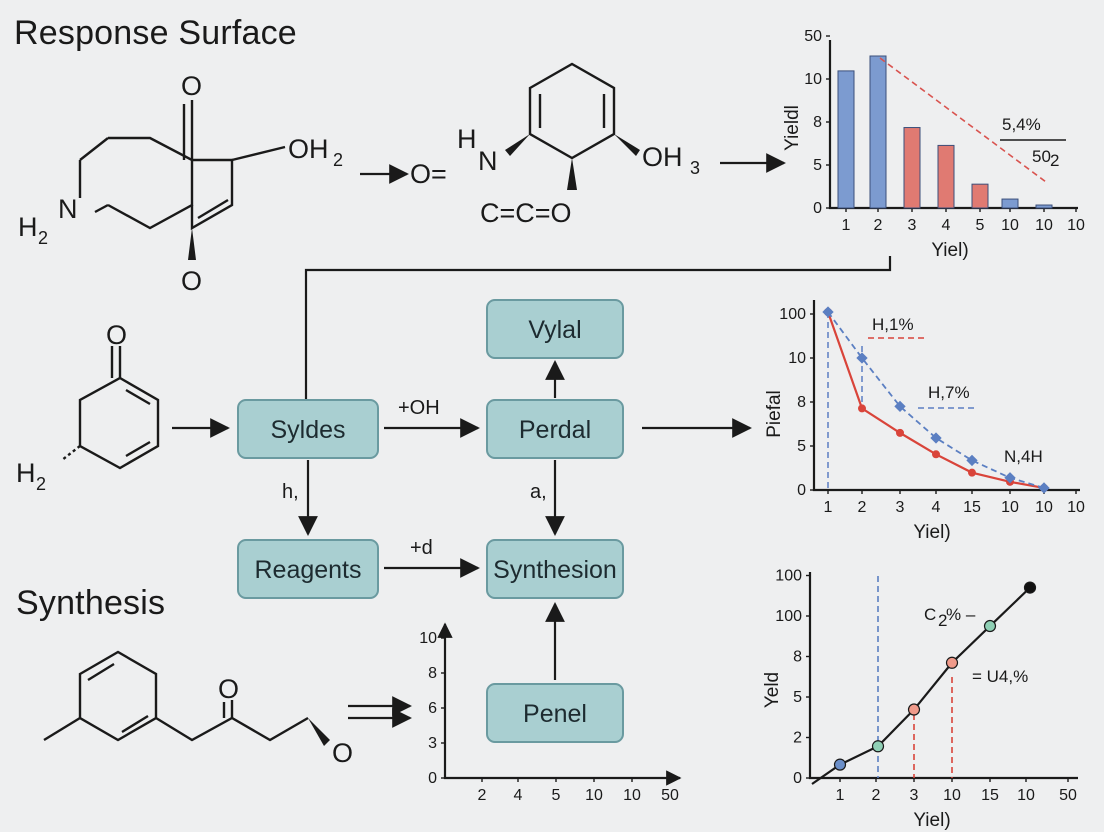 This screenshot has width=1104, height=832. I want to click on m4-oxygen-right: O, so click(342, 753).